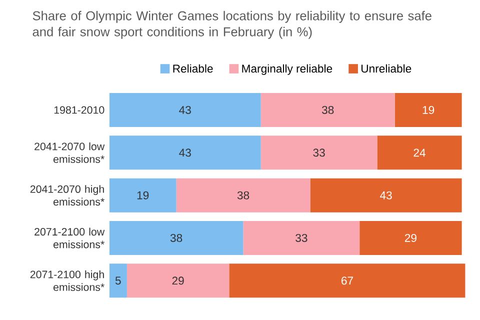 The image size is (480, 320). Describe the element at coordinates (67, 195) in the screenshot. I see `y-tick-label: 2041-2070 high emissions*` at that location.